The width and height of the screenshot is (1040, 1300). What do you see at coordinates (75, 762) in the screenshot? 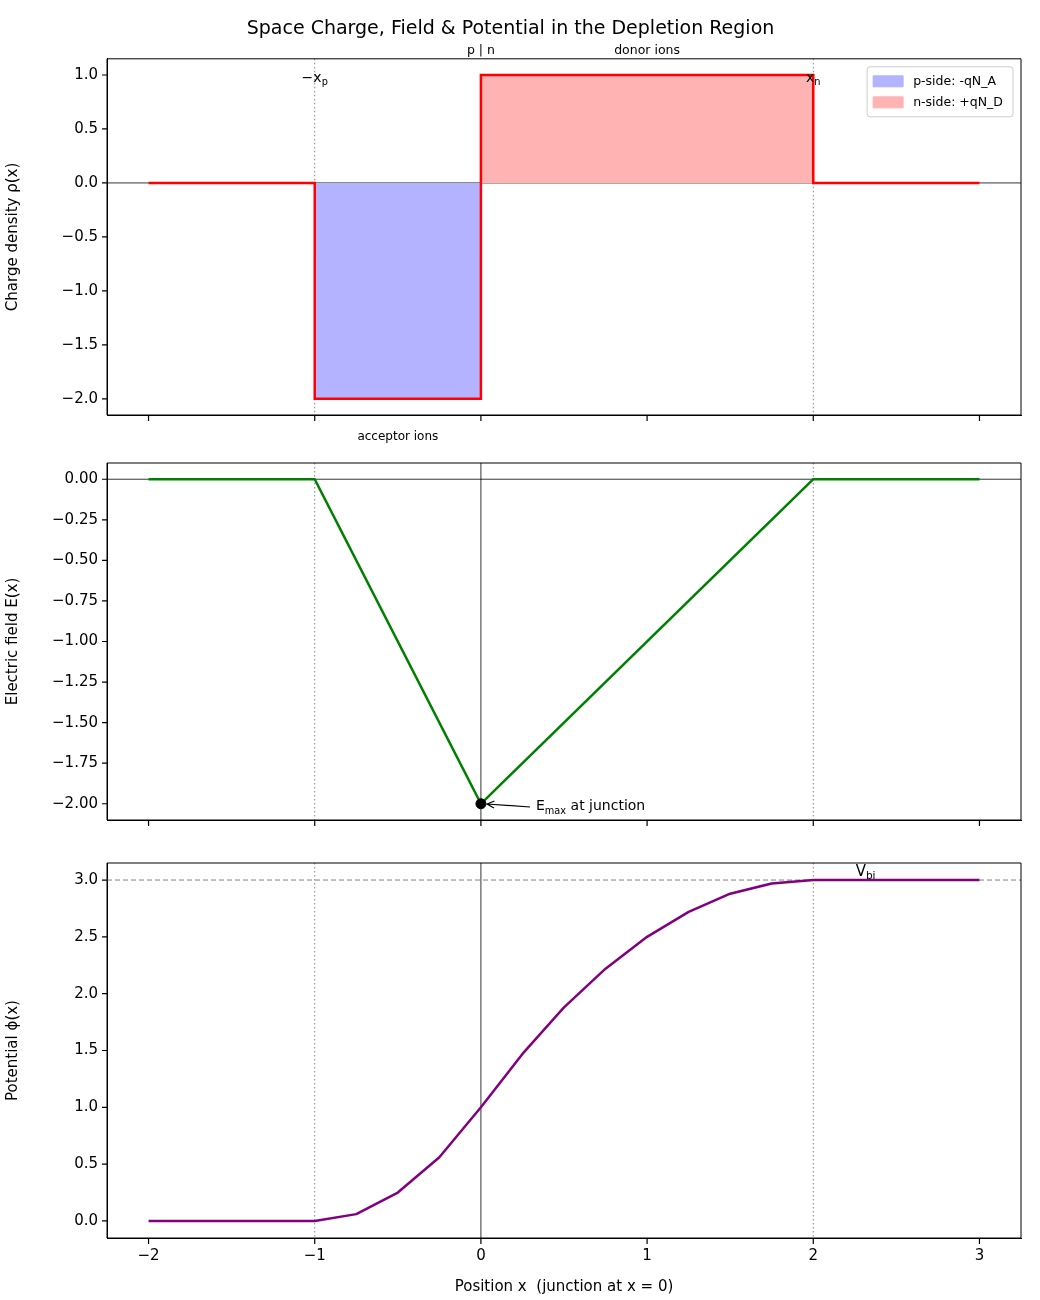
I see `y-tick-label: −1.75` at bounding box center [75, 762].